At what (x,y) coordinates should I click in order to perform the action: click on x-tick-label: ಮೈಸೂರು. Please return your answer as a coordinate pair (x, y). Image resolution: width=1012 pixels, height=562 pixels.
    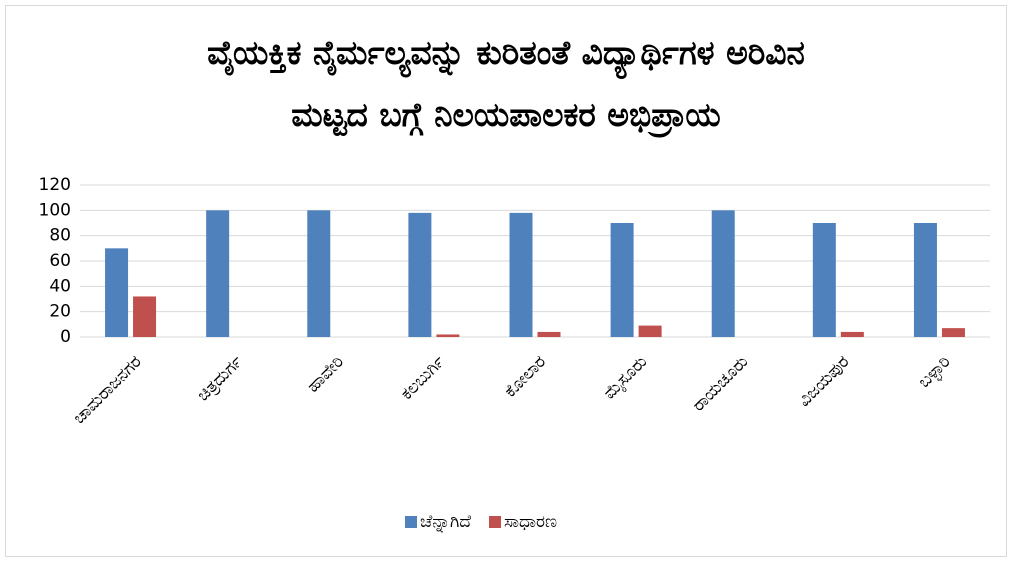
    Looking at the image, I should click on (626, 378).